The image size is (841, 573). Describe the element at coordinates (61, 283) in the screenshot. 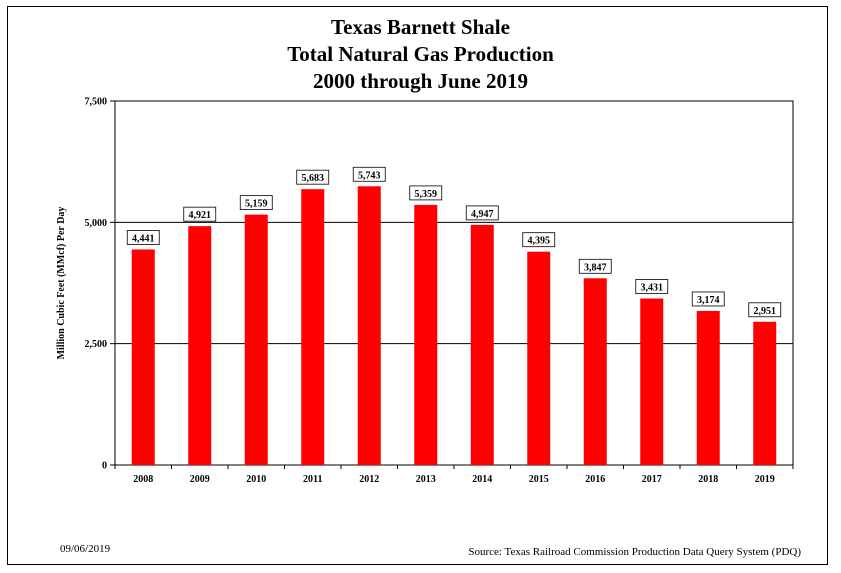

I see `y-axis-label: Million Cubic Feet (MMcf) Per Day` at that location.